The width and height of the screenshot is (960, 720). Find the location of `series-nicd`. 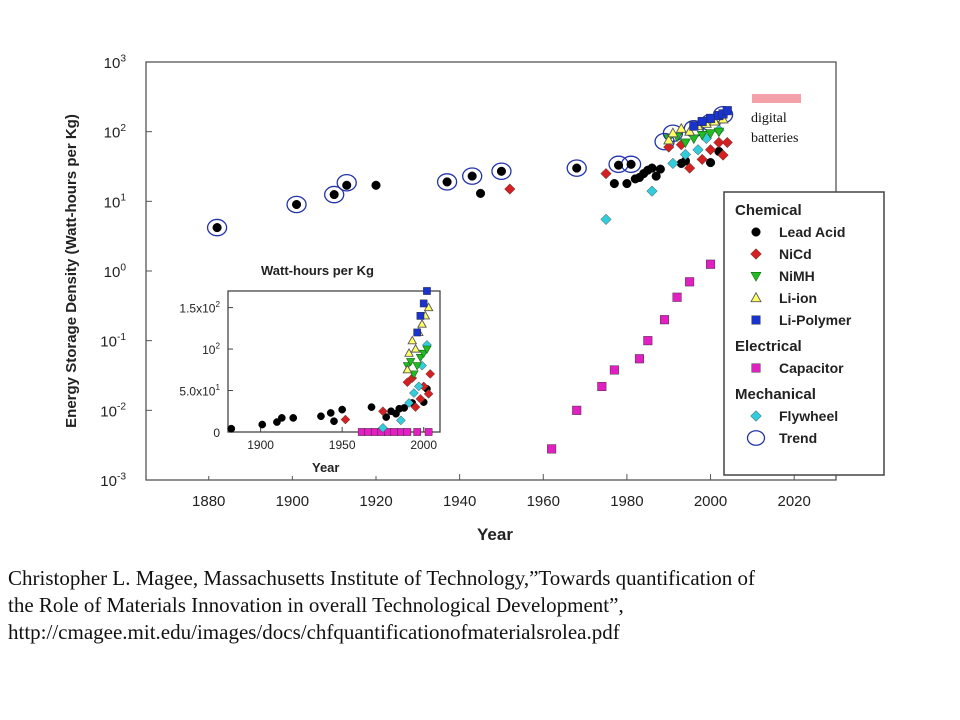

series-nicd is located at coordinates (618, 165).